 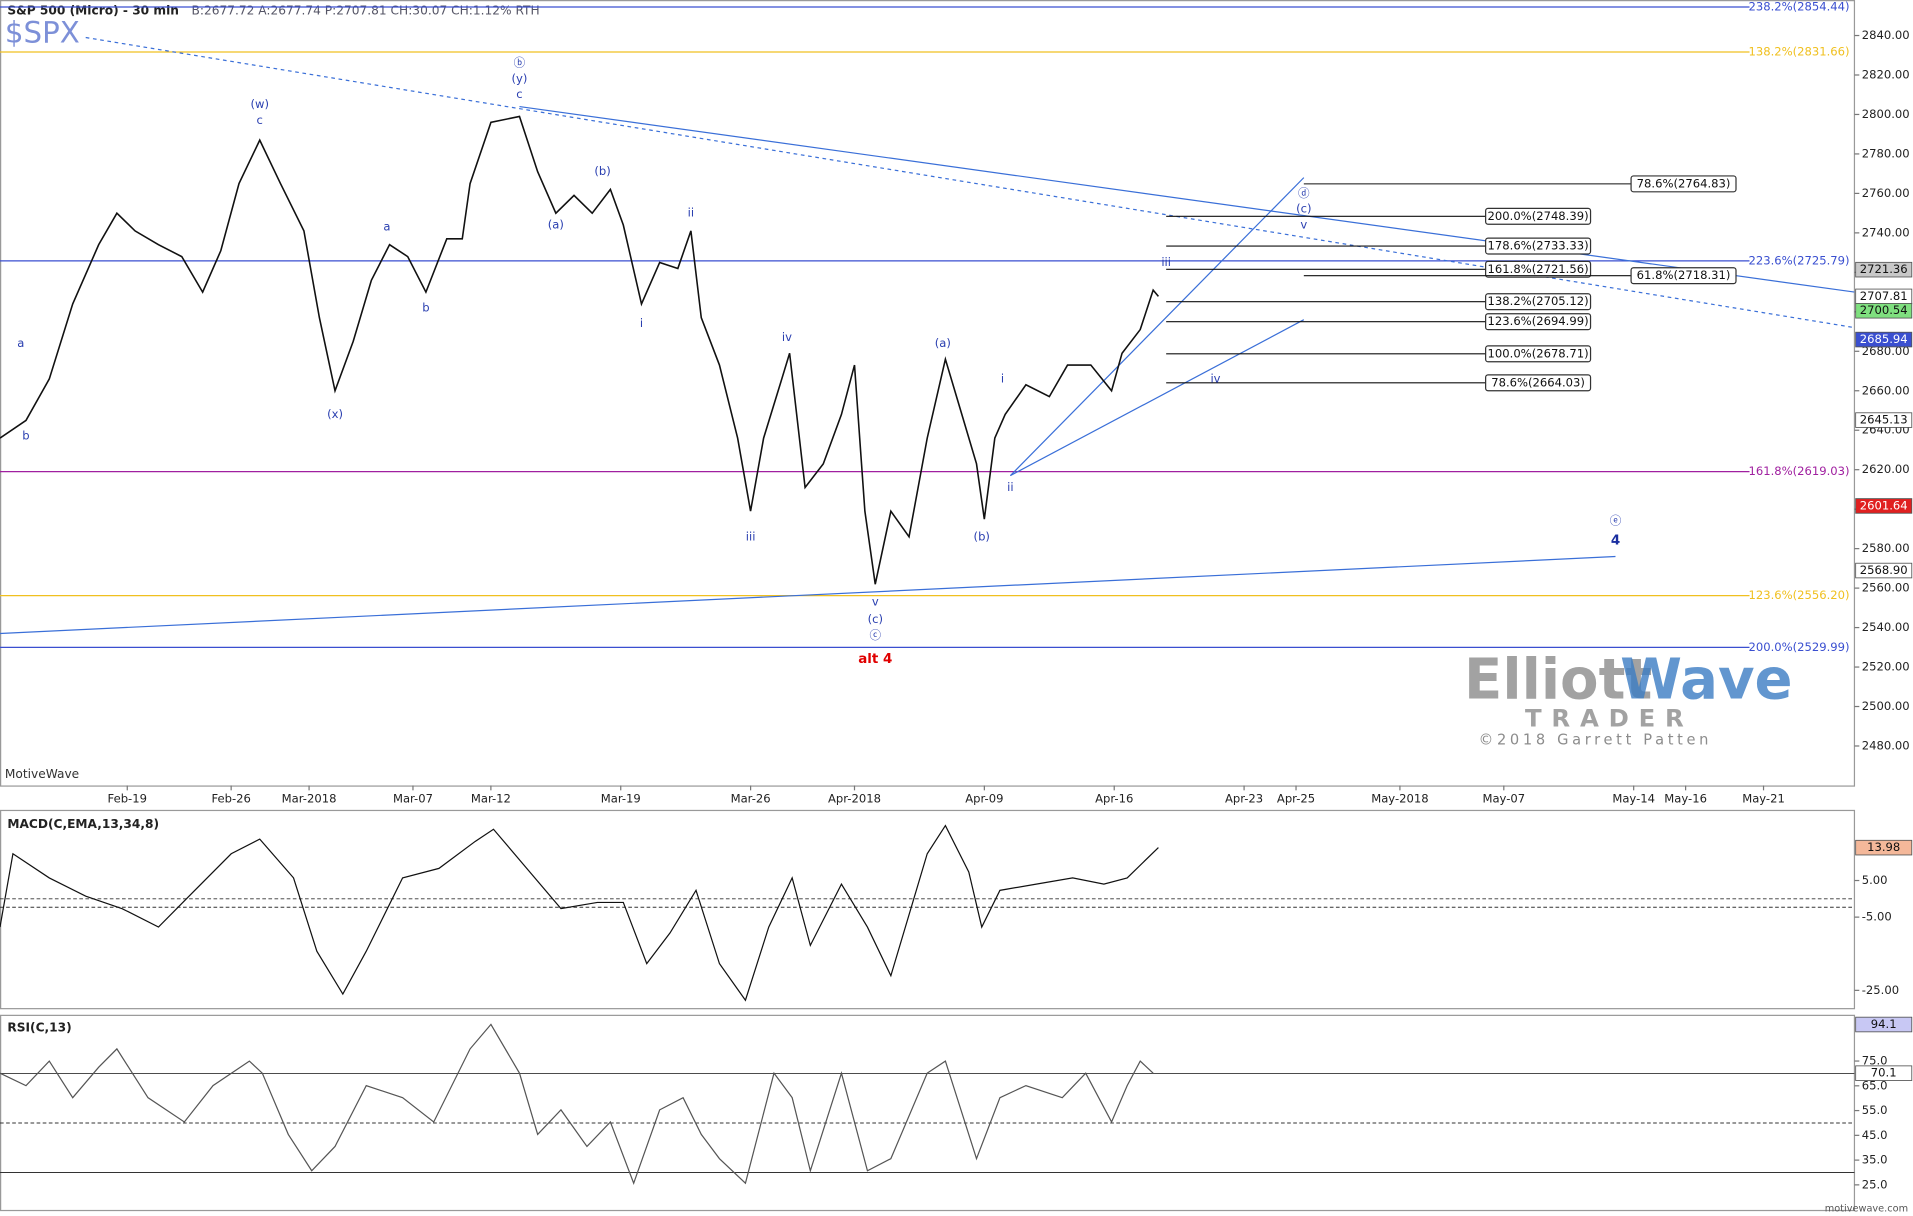 I want to click on y-tick-label: 25.0, so click(x=1875, y=1184).